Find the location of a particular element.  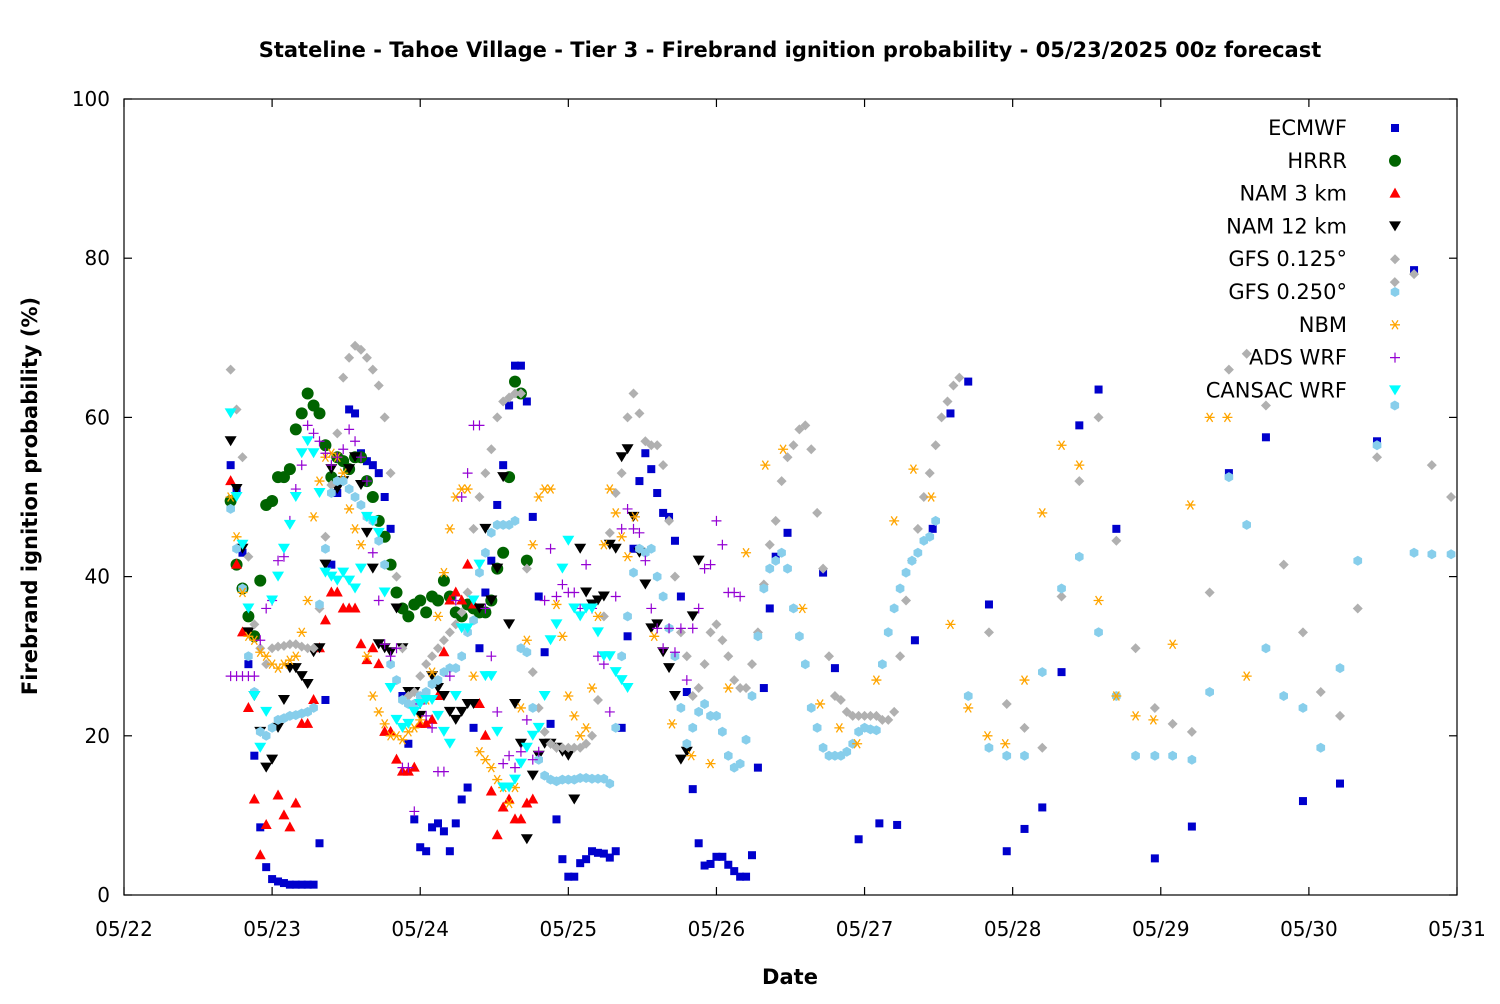

x-tick-label: 05/28 is located at coordinates (1013, 929).